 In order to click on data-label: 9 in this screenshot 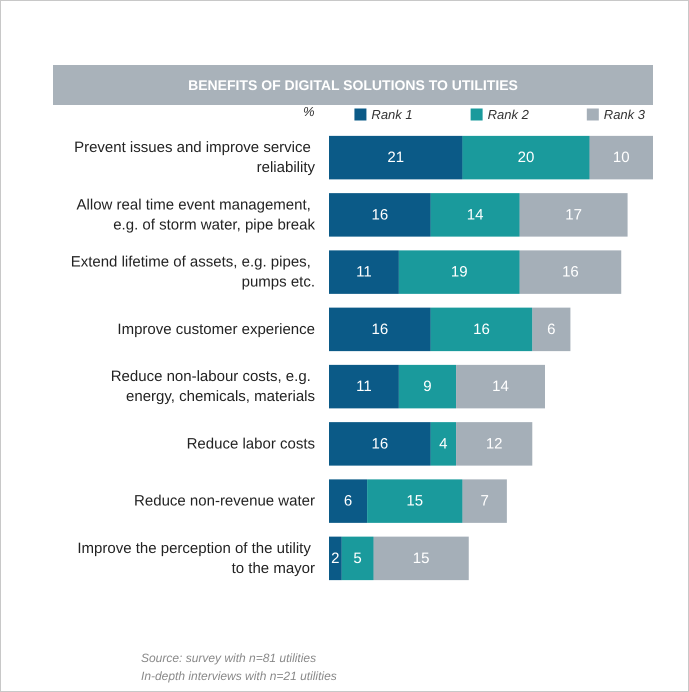, I will do `click(427, 387)`.